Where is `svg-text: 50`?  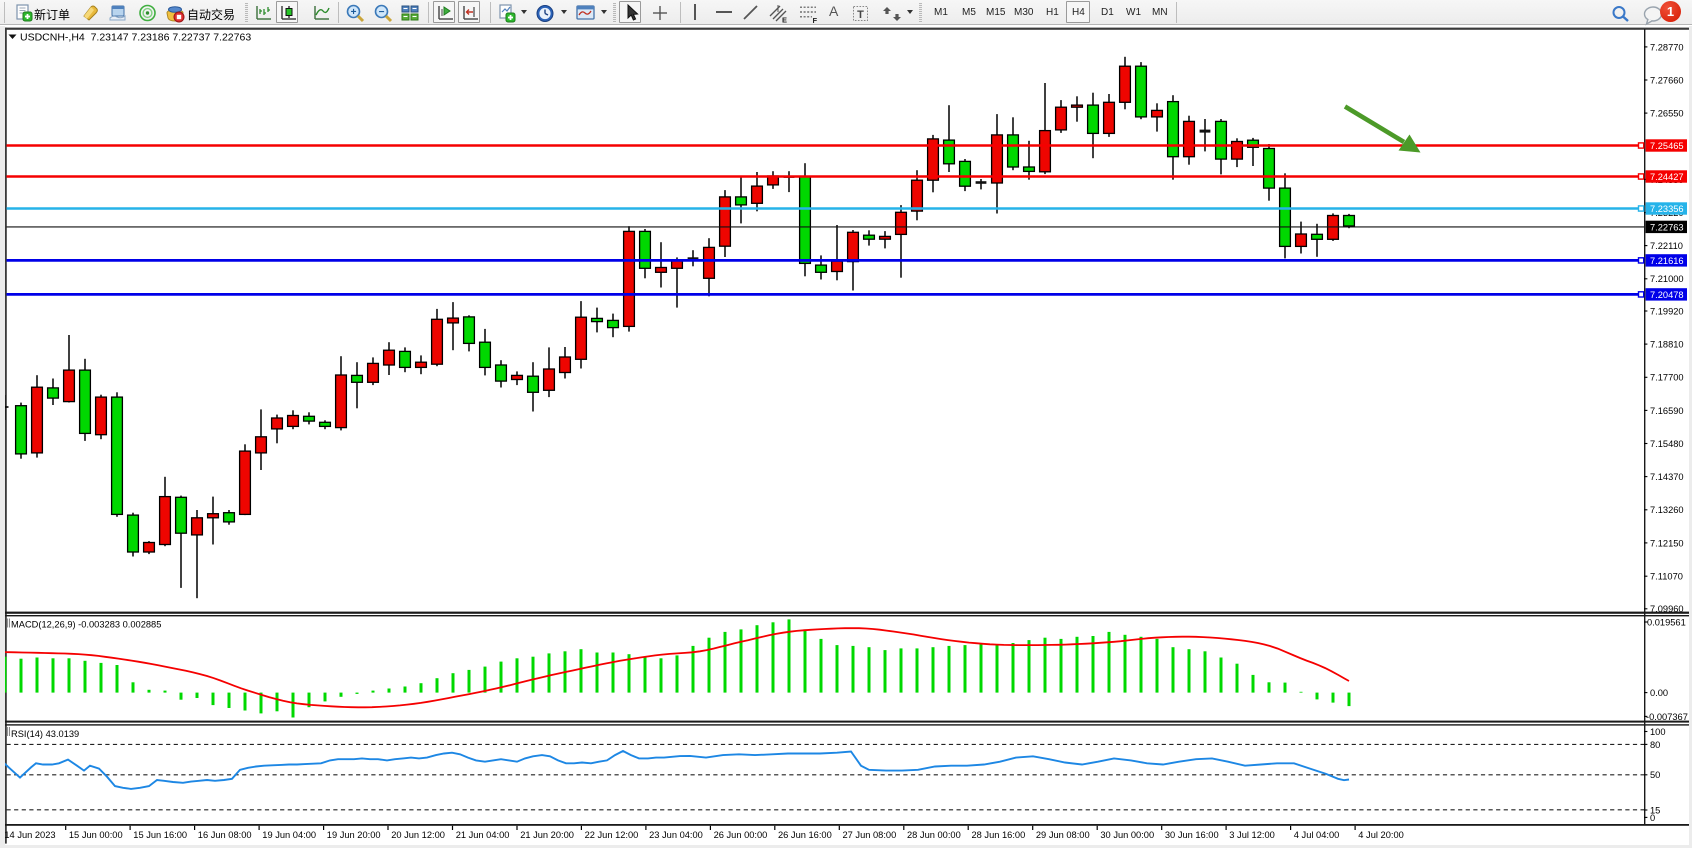 svg-text: 50 is located at coordinates (1655, 775).